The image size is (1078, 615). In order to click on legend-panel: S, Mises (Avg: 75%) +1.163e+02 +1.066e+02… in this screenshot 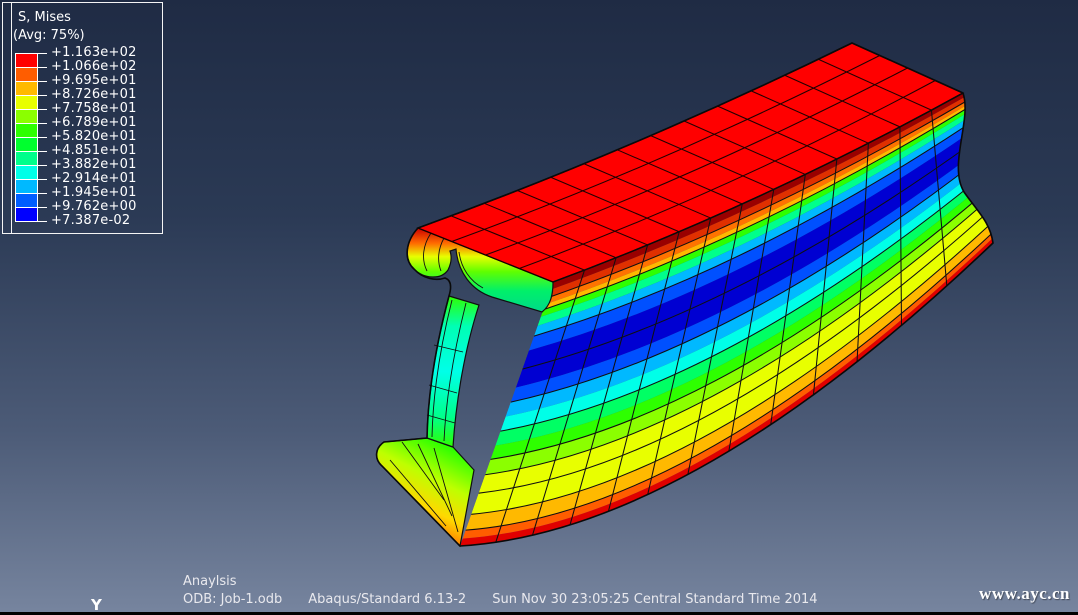, I will do `click(82, 118)`.